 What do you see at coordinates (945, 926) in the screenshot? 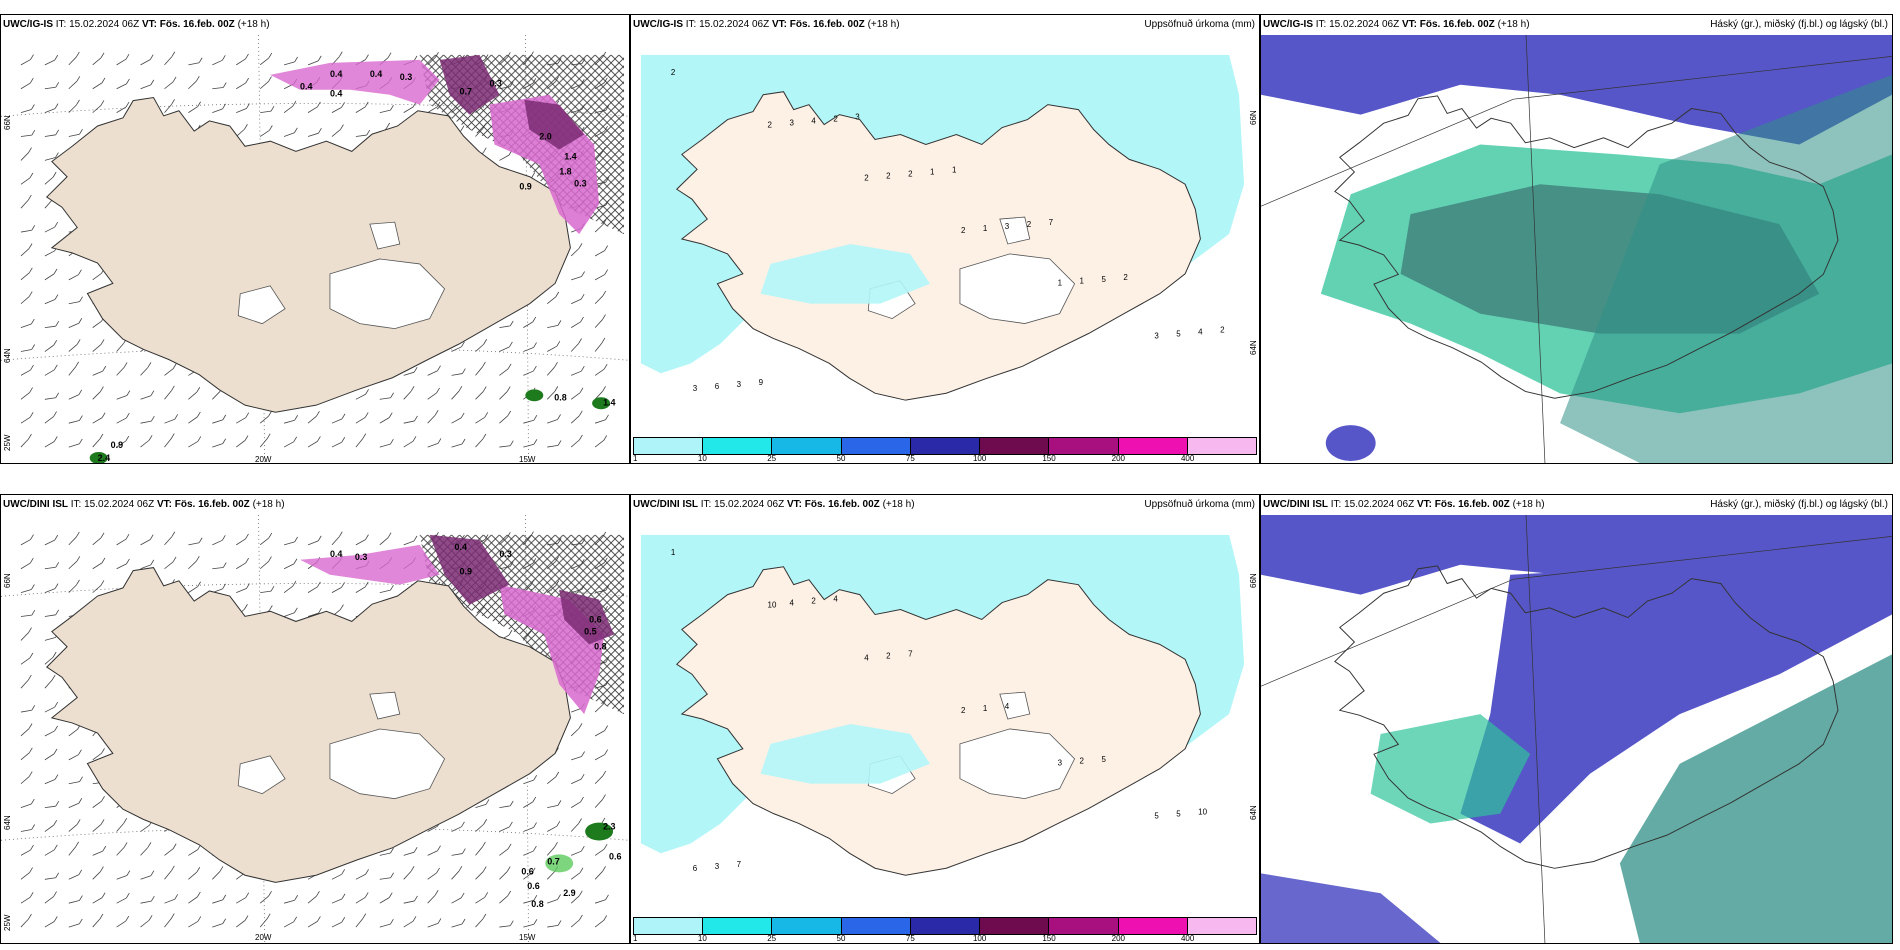
I see `legend-colorbar` at bounding box center [945, 926].